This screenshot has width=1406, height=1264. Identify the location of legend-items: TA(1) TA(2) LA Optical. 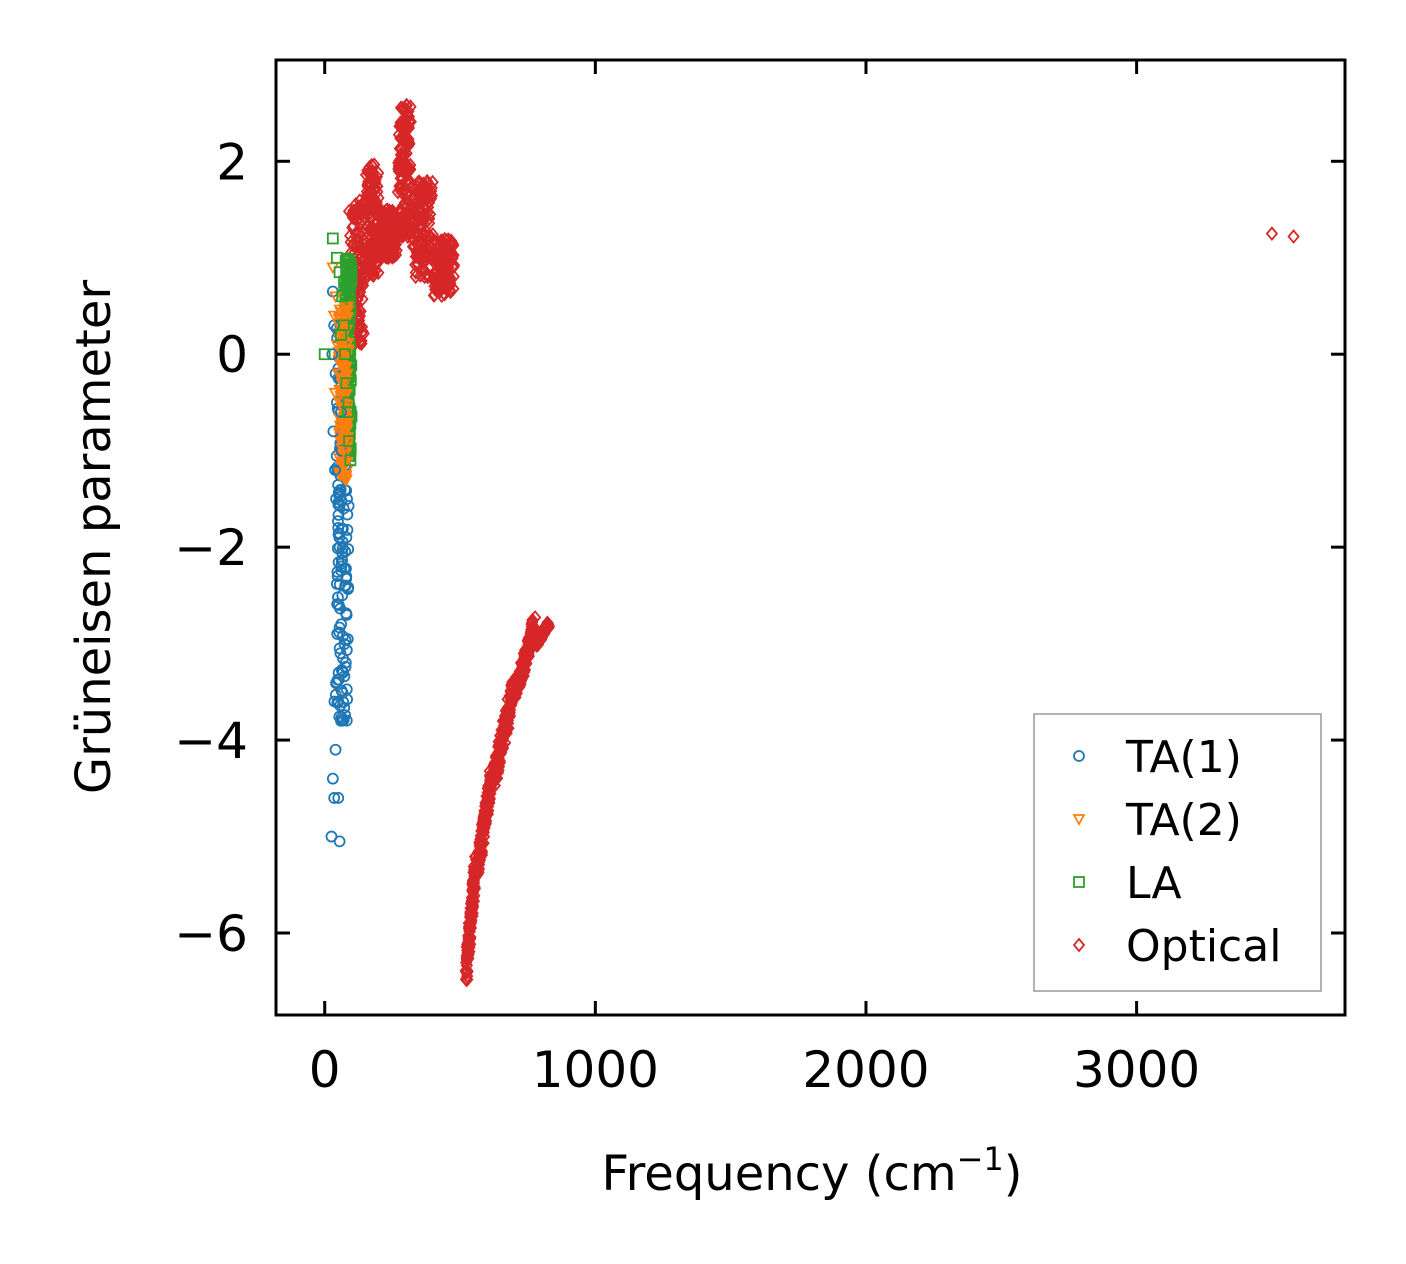
(1176, 852).